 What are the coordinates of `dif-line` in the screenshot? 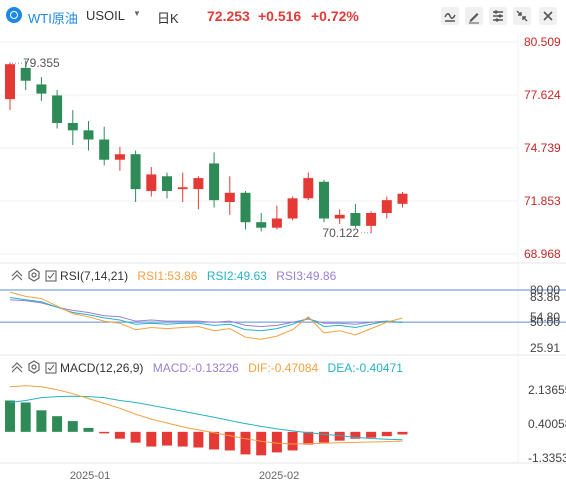 It's located at (206, 415).